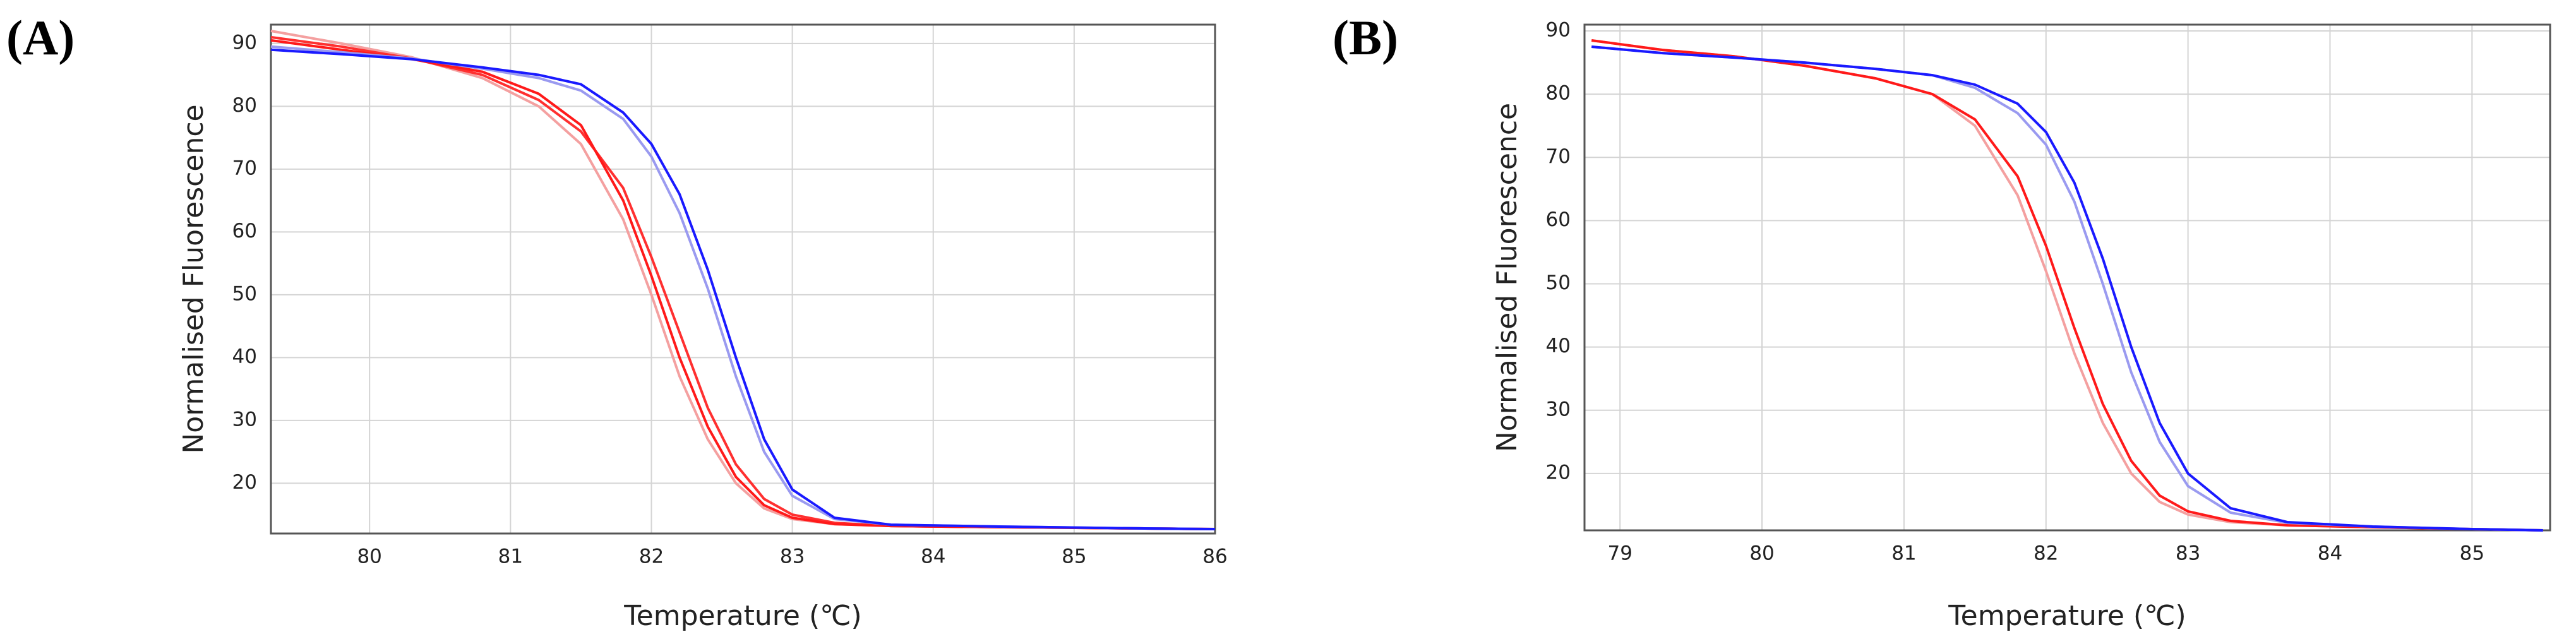 The height and width of the screenshot is (644, 2576). Describe the element at coordinates (1365, 37) in the screenshot. I see `panel-label: (B)` at that location.